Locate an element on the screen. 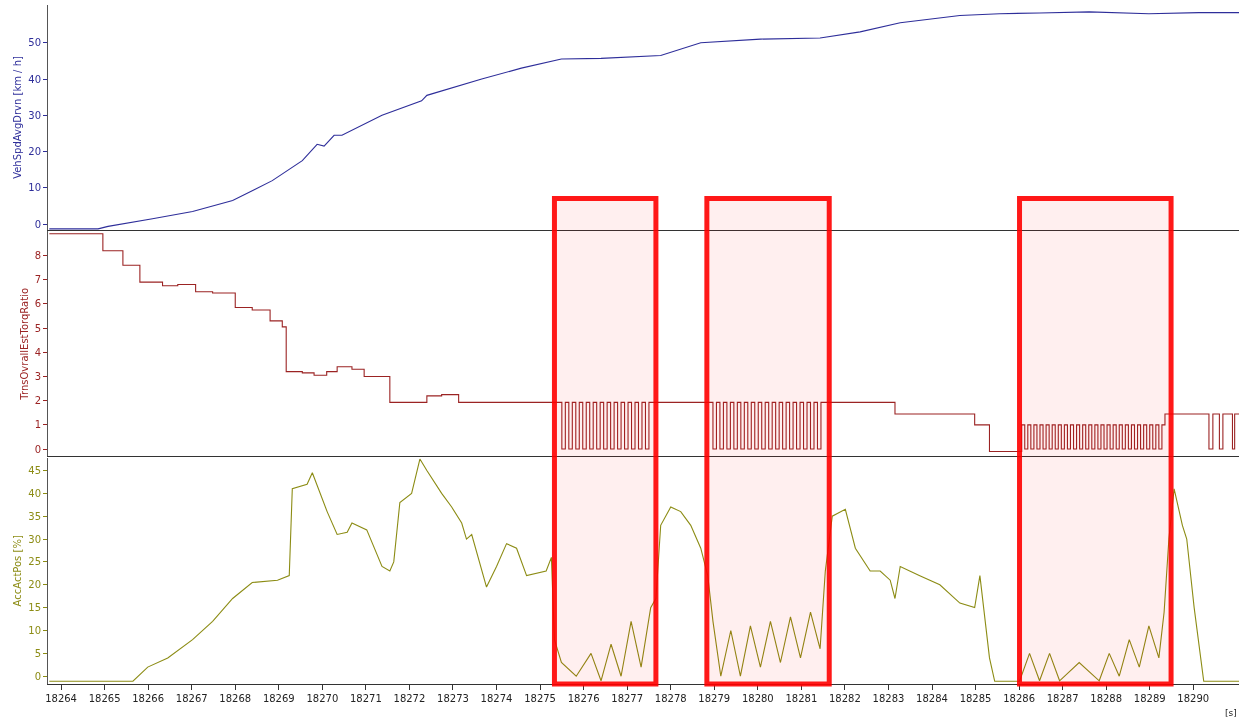 The width and height of the screenshot is (1247, 724). y-tick-label: 1 is located at coordinates (37, 425).